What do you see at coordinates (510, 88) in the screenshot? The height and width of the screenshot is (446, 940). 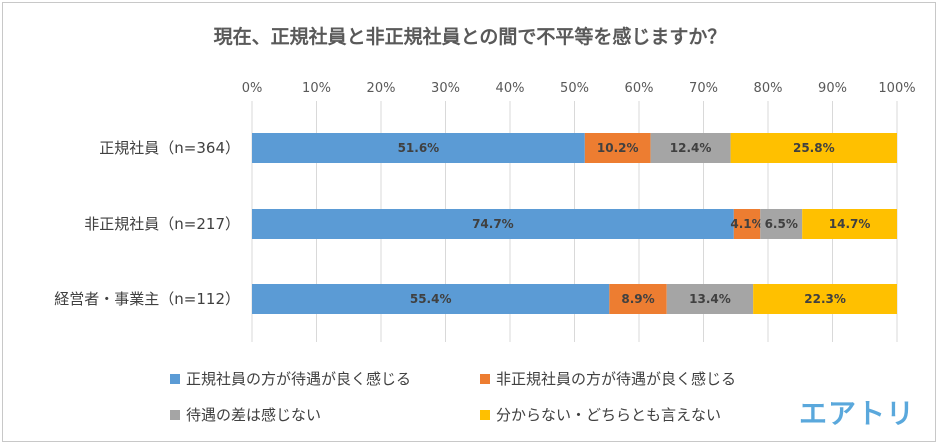 I see `x-tick-label: 40%` at bounding box center [510, 88].